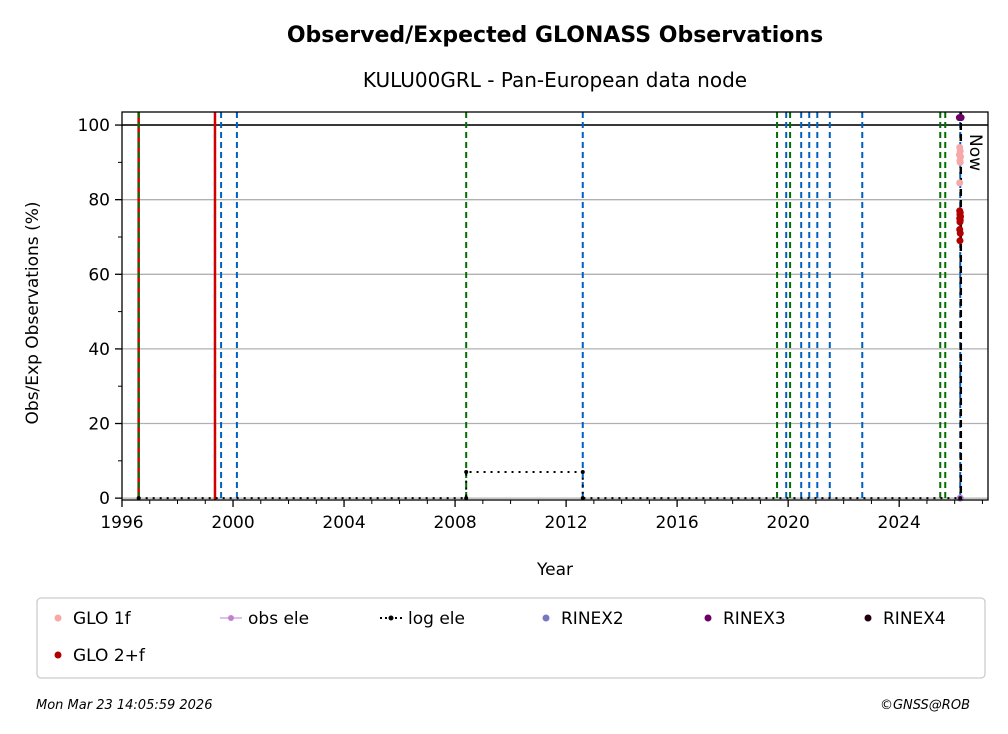  I want to click on x-tick-label: 2008, so click(454, 523).